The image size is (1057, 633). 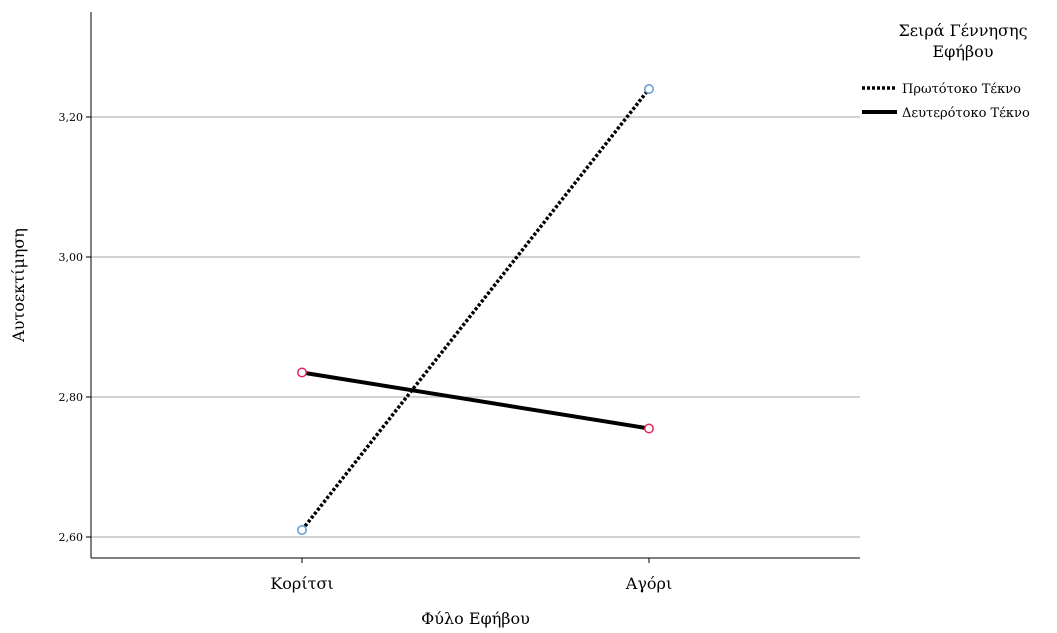 I want to click on y-tick-label: 3,20, so click(x=71, y=117).